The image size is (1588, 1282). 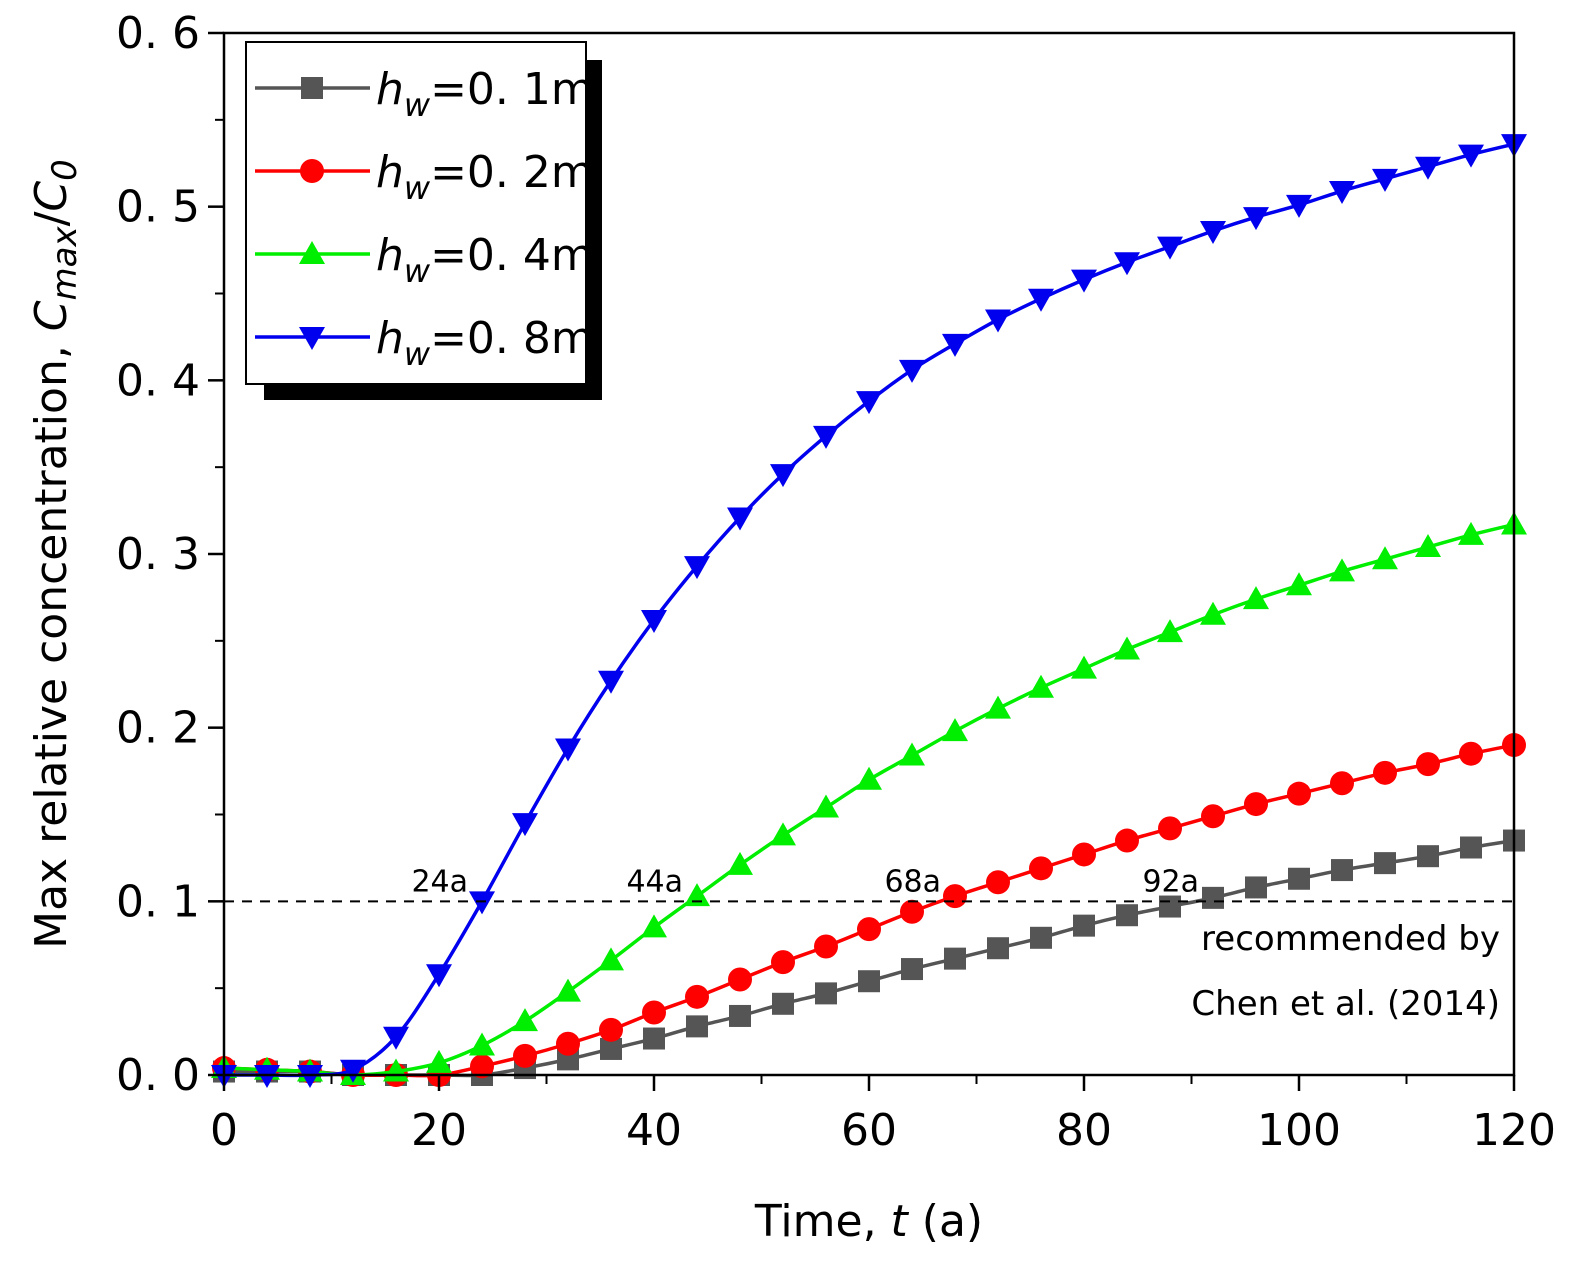 What do you see at coordinates (869, 1130) in the screenshot?
I see `x-tick-label: 60` at bounding box center [869, 1130].